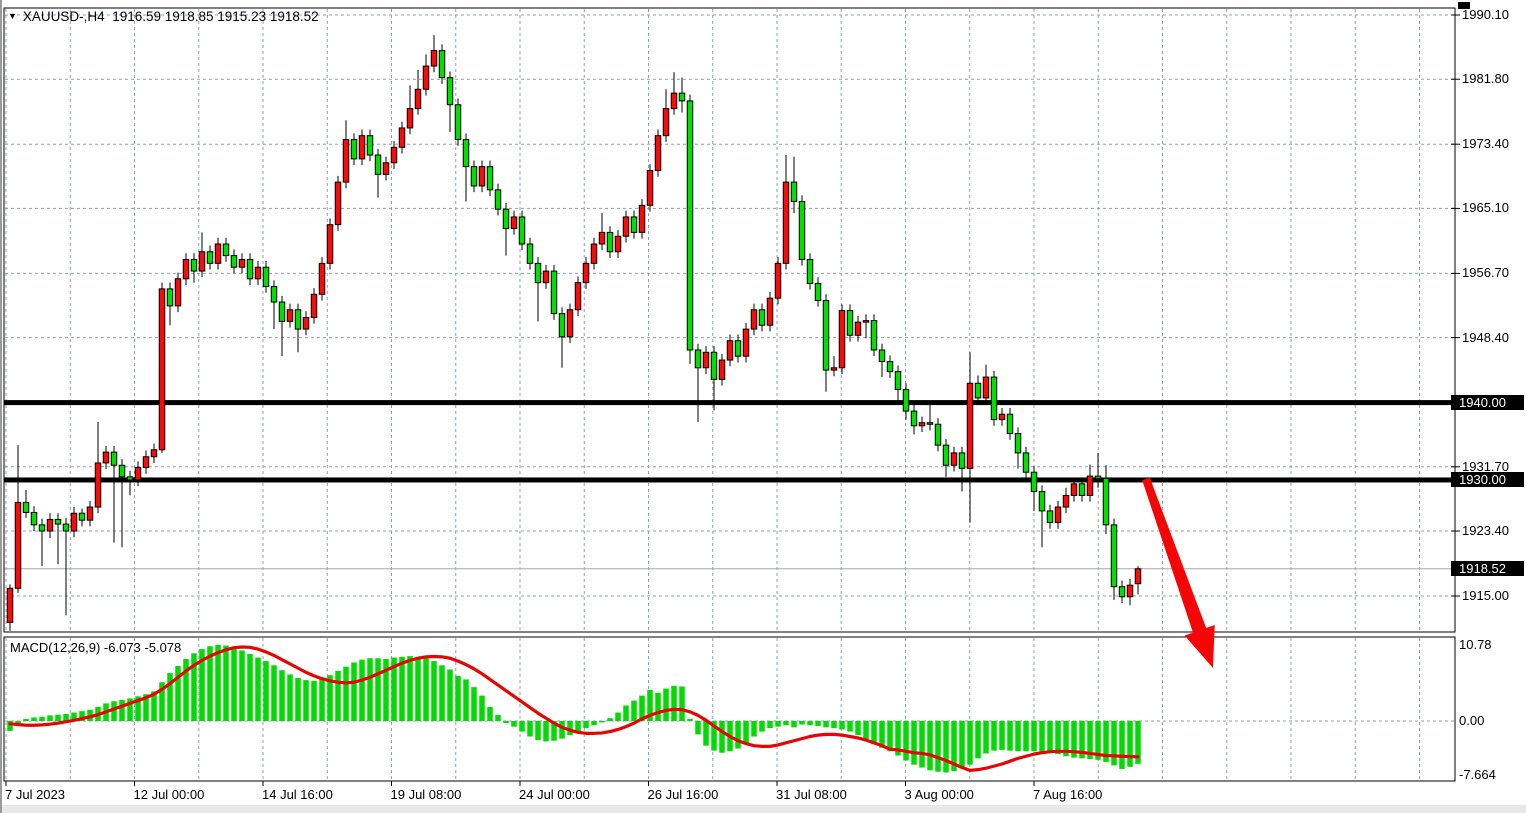 The height and width of the screenshot is (813, 1526). Describe the element at coordinates (811, 794) in the screenshot. I see `time-axis-label: 31 Jul 08:00` at that location.